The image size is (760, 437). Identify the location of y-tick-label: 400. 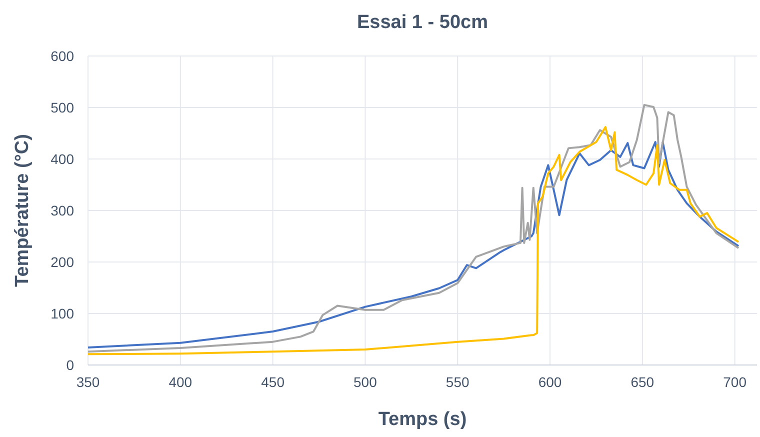
(62, 159).